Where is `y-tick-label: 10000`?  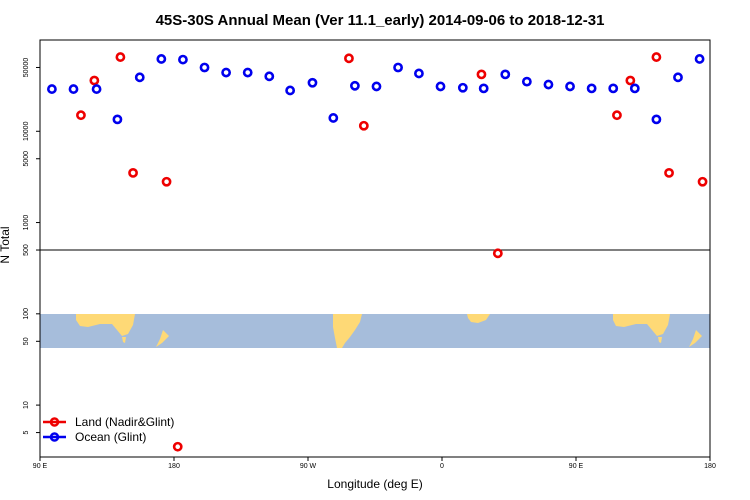 y-tick-label: 10000 is located at coordinates (26, 131).